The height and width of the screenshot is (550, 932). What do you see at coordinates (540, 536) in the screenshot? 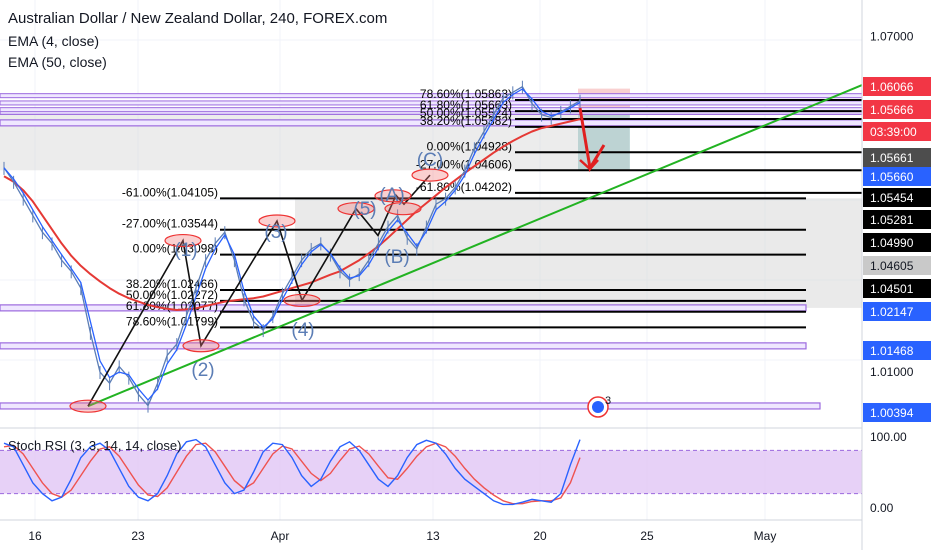
I see `x-tick-label: 20` at bounding box center [540, 536].